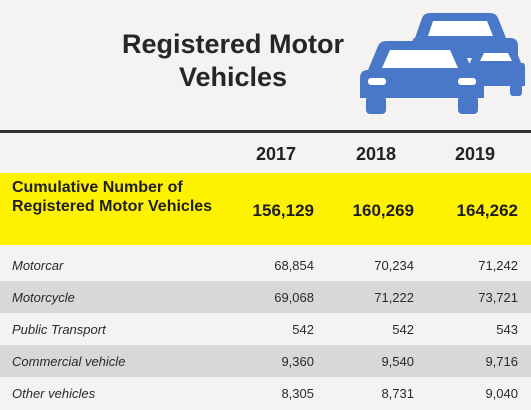 This screenshot has height=410, width=531. I want to click on row-value: 69,068, so click(294, 297).